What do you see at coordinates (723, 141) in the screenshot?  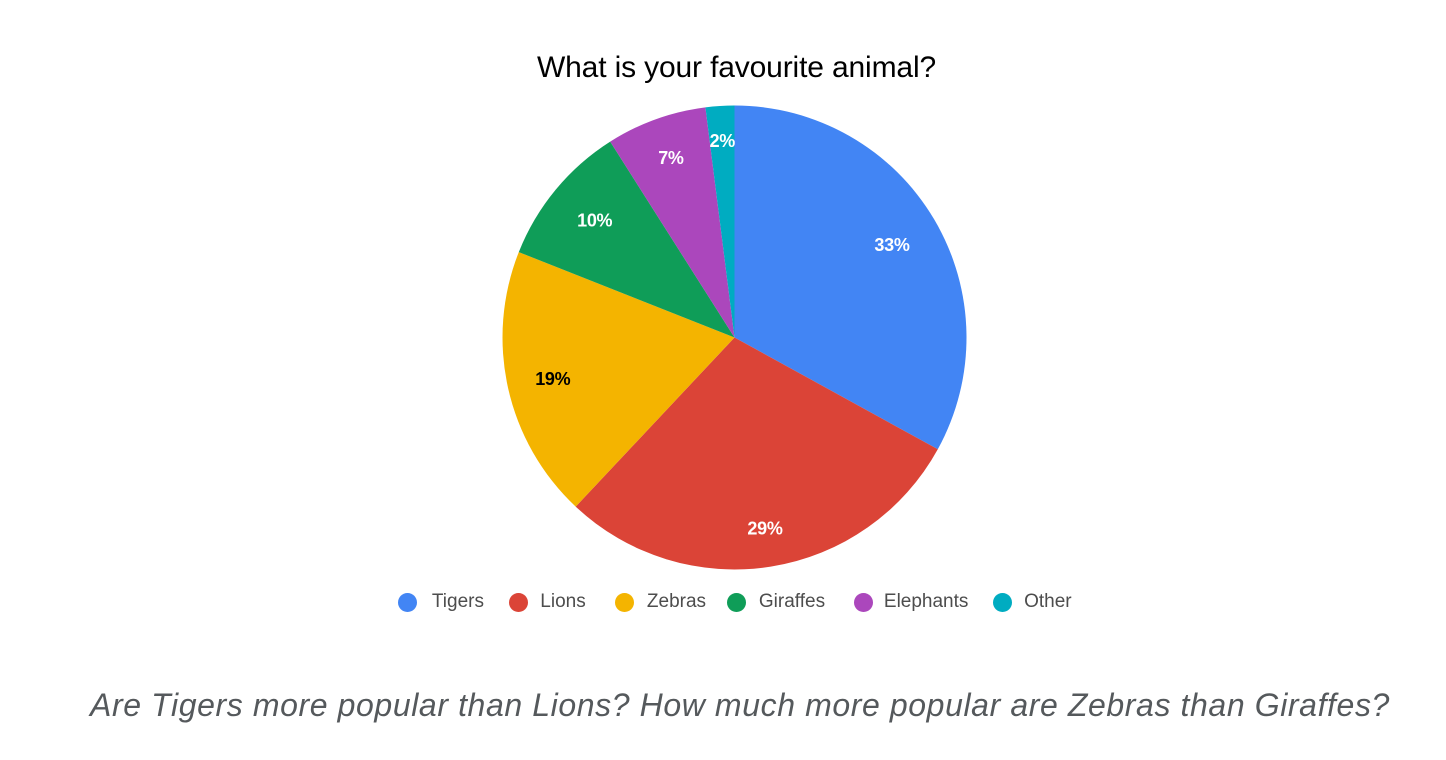 I see `svg-text: 2%` at bounding box center [723, 141].